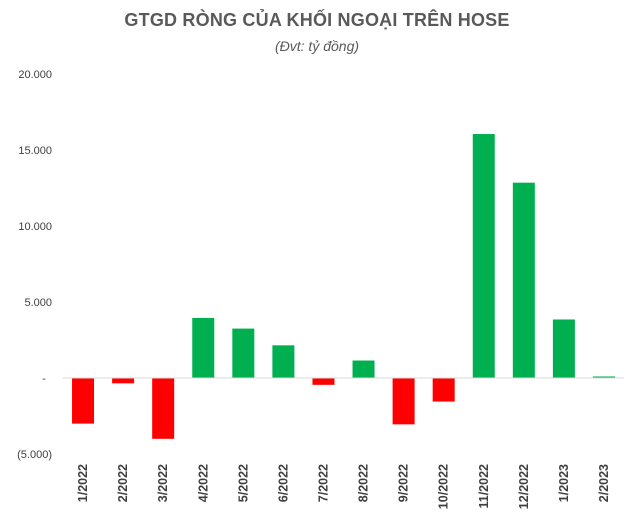 The height and width of the screenshot is (528, 634). What do you see at coordinates (524, 486) in the screenshot?
I see `x-tick-label: 12/2022` at bounding box center [524, 486].